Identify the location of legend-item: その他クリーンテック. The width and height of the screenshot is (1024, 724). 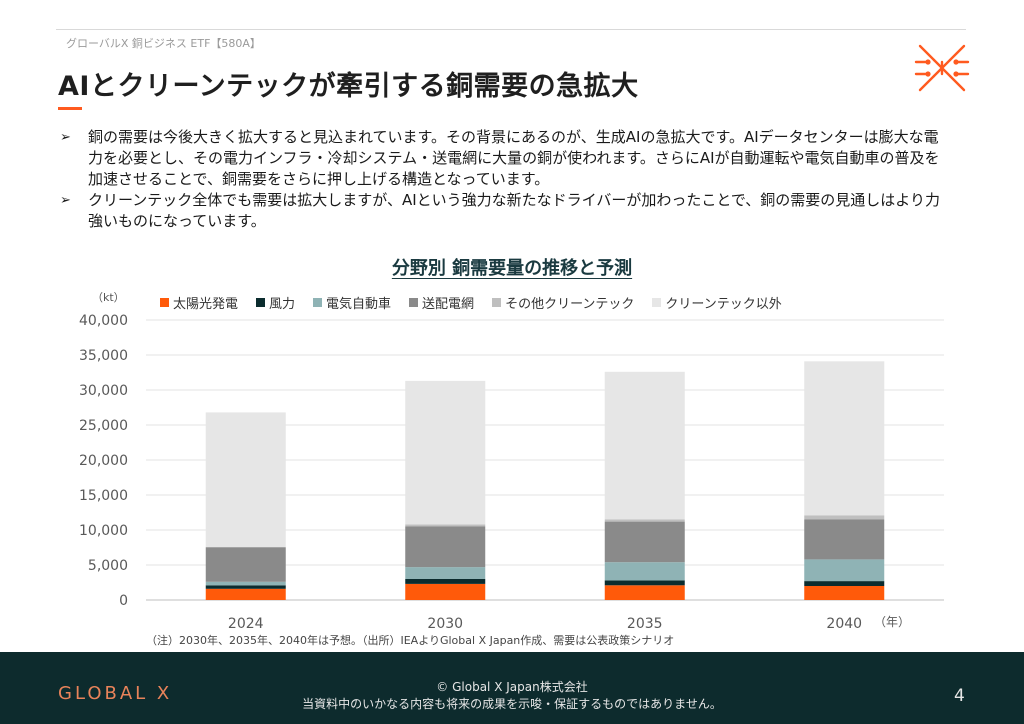
(563, 302).